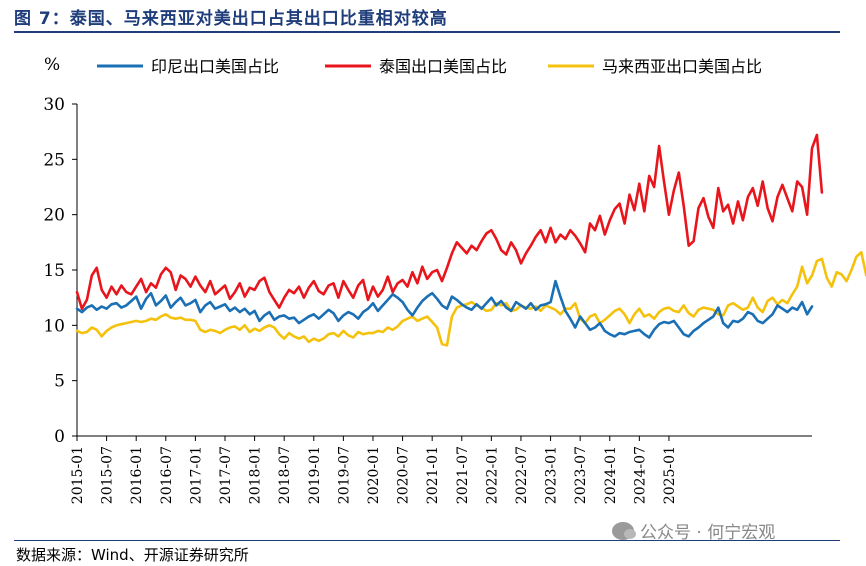  What do you see at coordinates (132, 555) in the screenshot?
I see `source-note: 数据来源：Wind、开源证券研究所` at bounding box center [132, 555].